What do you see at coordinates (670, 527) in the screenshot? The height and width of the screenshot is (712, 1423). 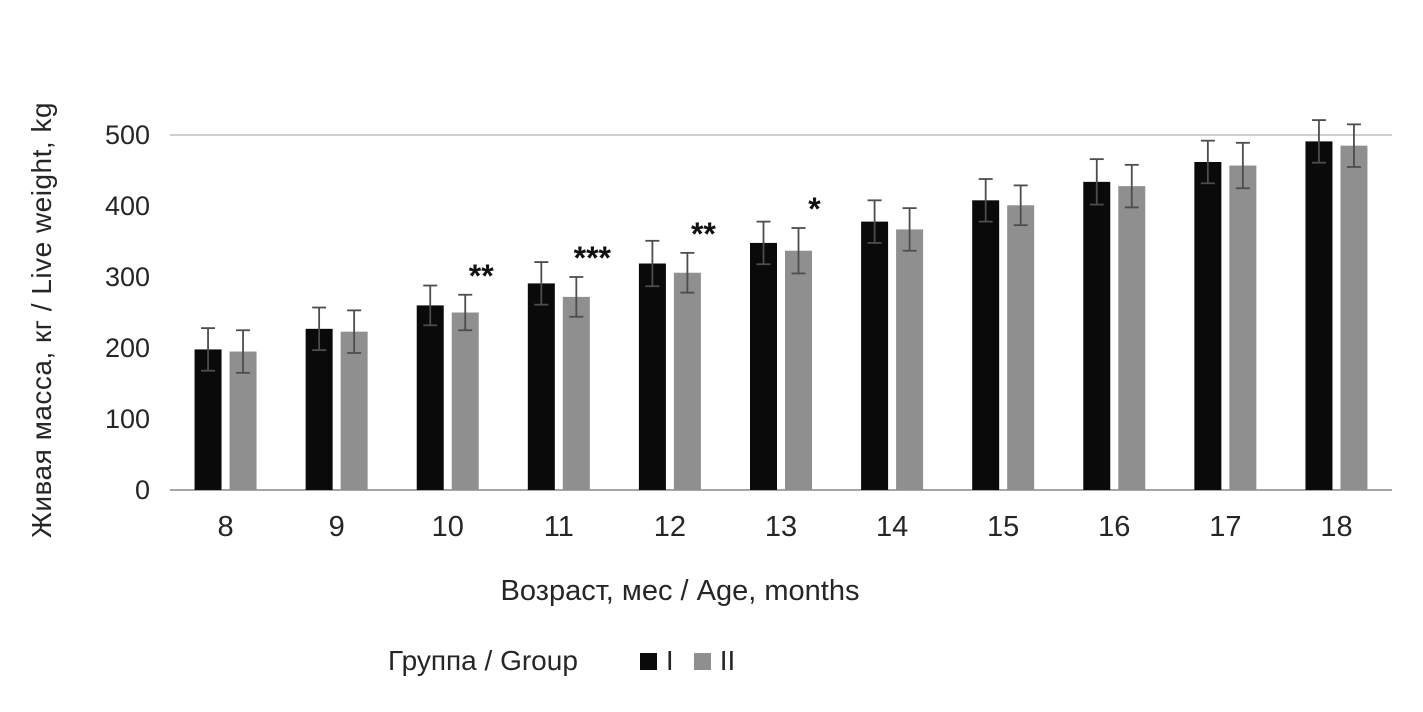 I see `x-tick-label-12: 12` at bounding box center [670, 527].